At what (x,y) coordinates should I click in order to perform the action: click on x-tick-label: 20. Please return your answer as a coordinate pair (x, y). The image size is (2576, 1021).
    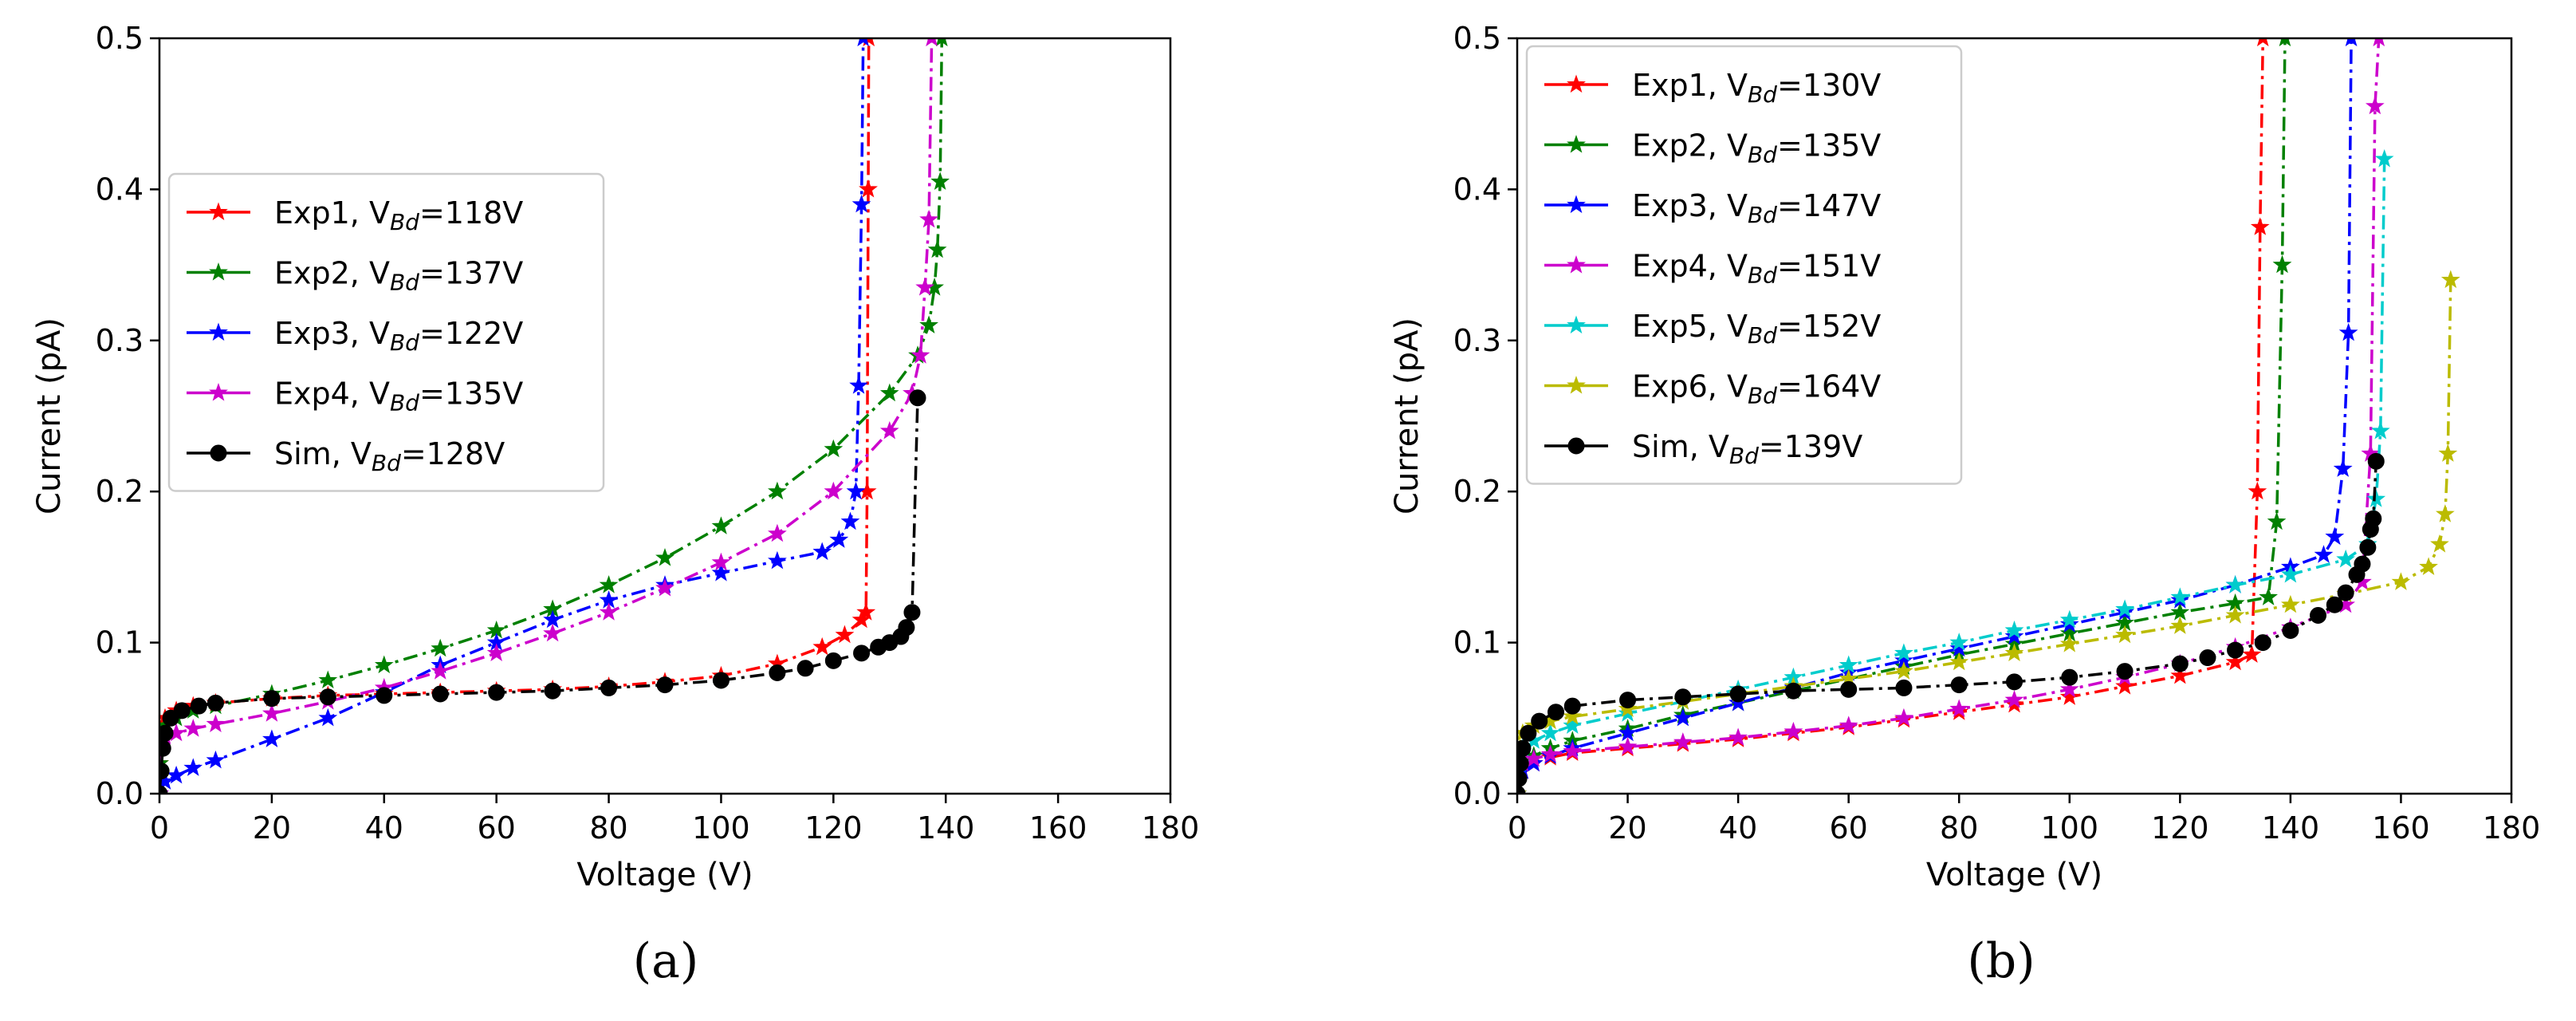
    Looking at the image, I should click on (272, 828).